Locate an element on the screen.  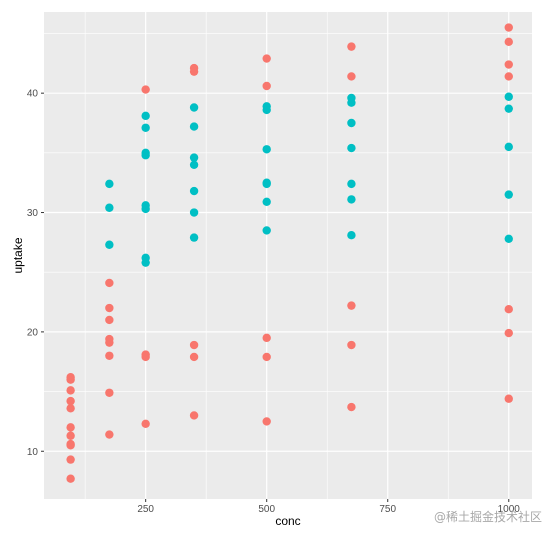
x-tick-label: 250 is located at coordinates (145, 509).